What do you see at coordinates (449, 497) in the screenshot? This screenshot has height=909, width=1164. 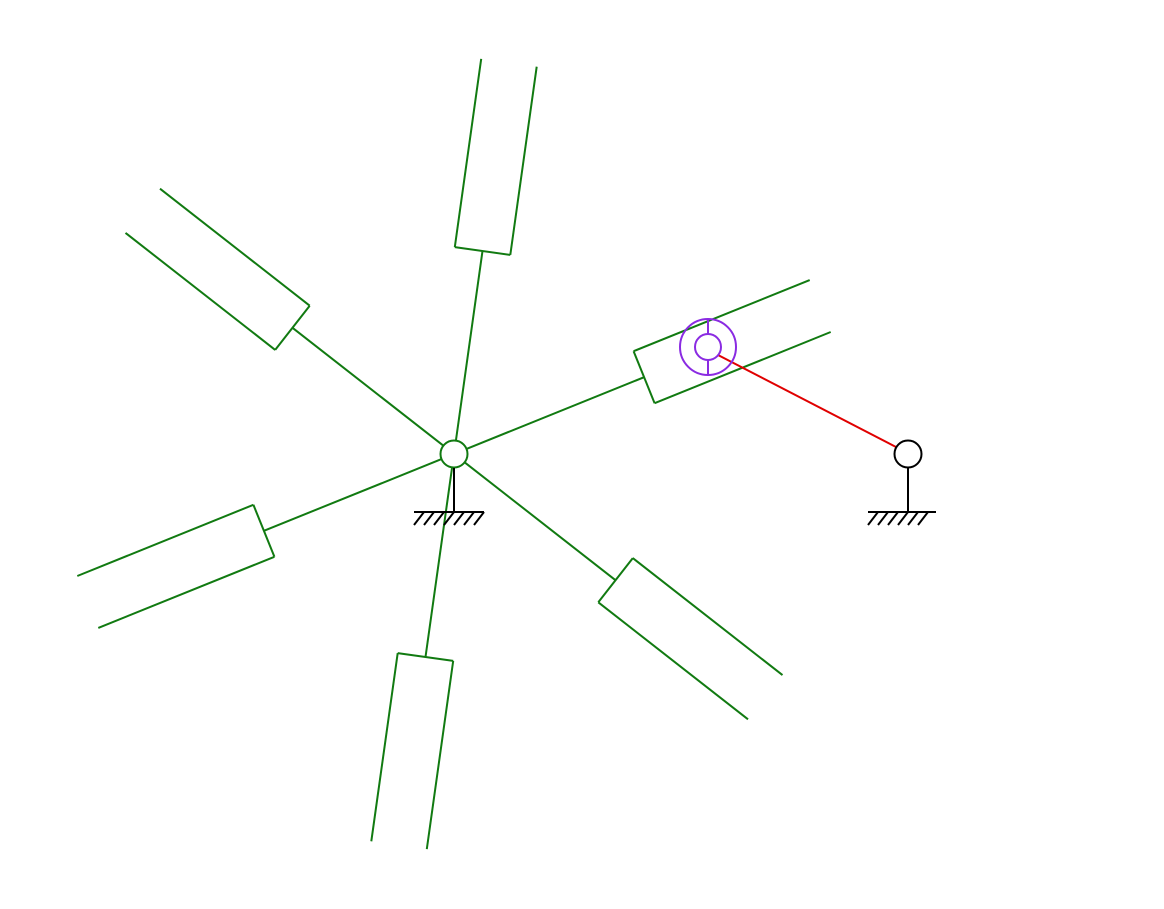 I see `geneva-wheel-ground-support` at bounding box center [449, 497].